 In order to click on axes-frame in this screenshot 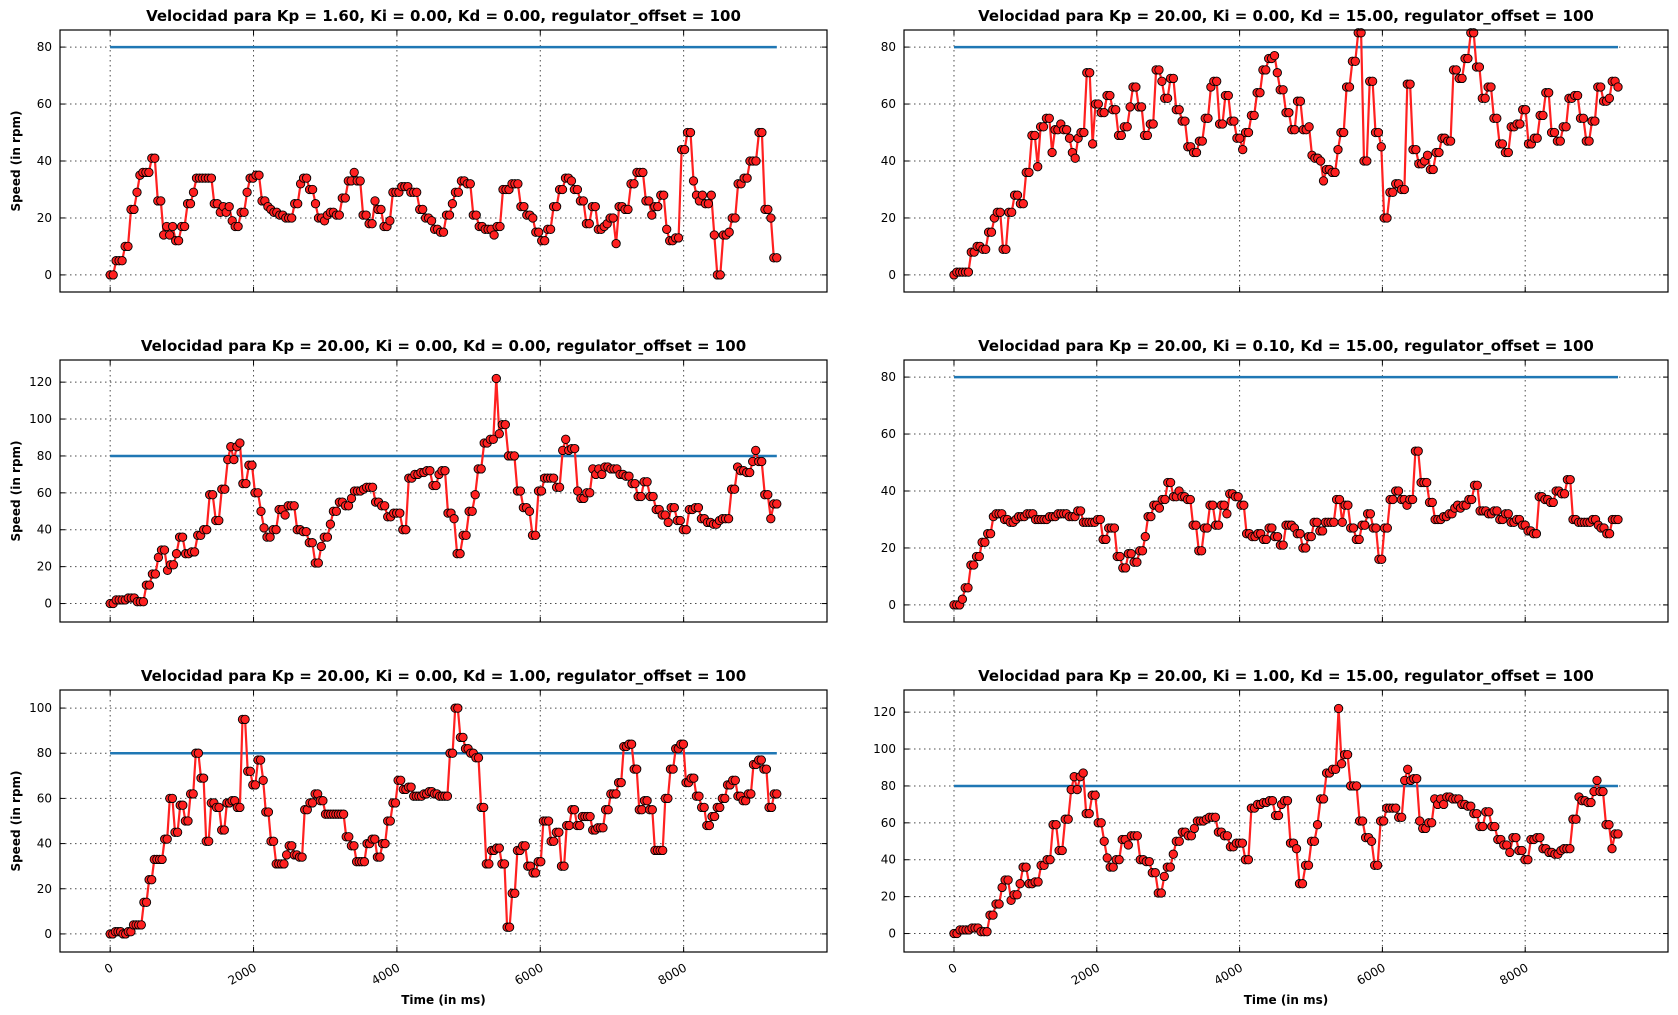, I will do `click(443, 161)`.